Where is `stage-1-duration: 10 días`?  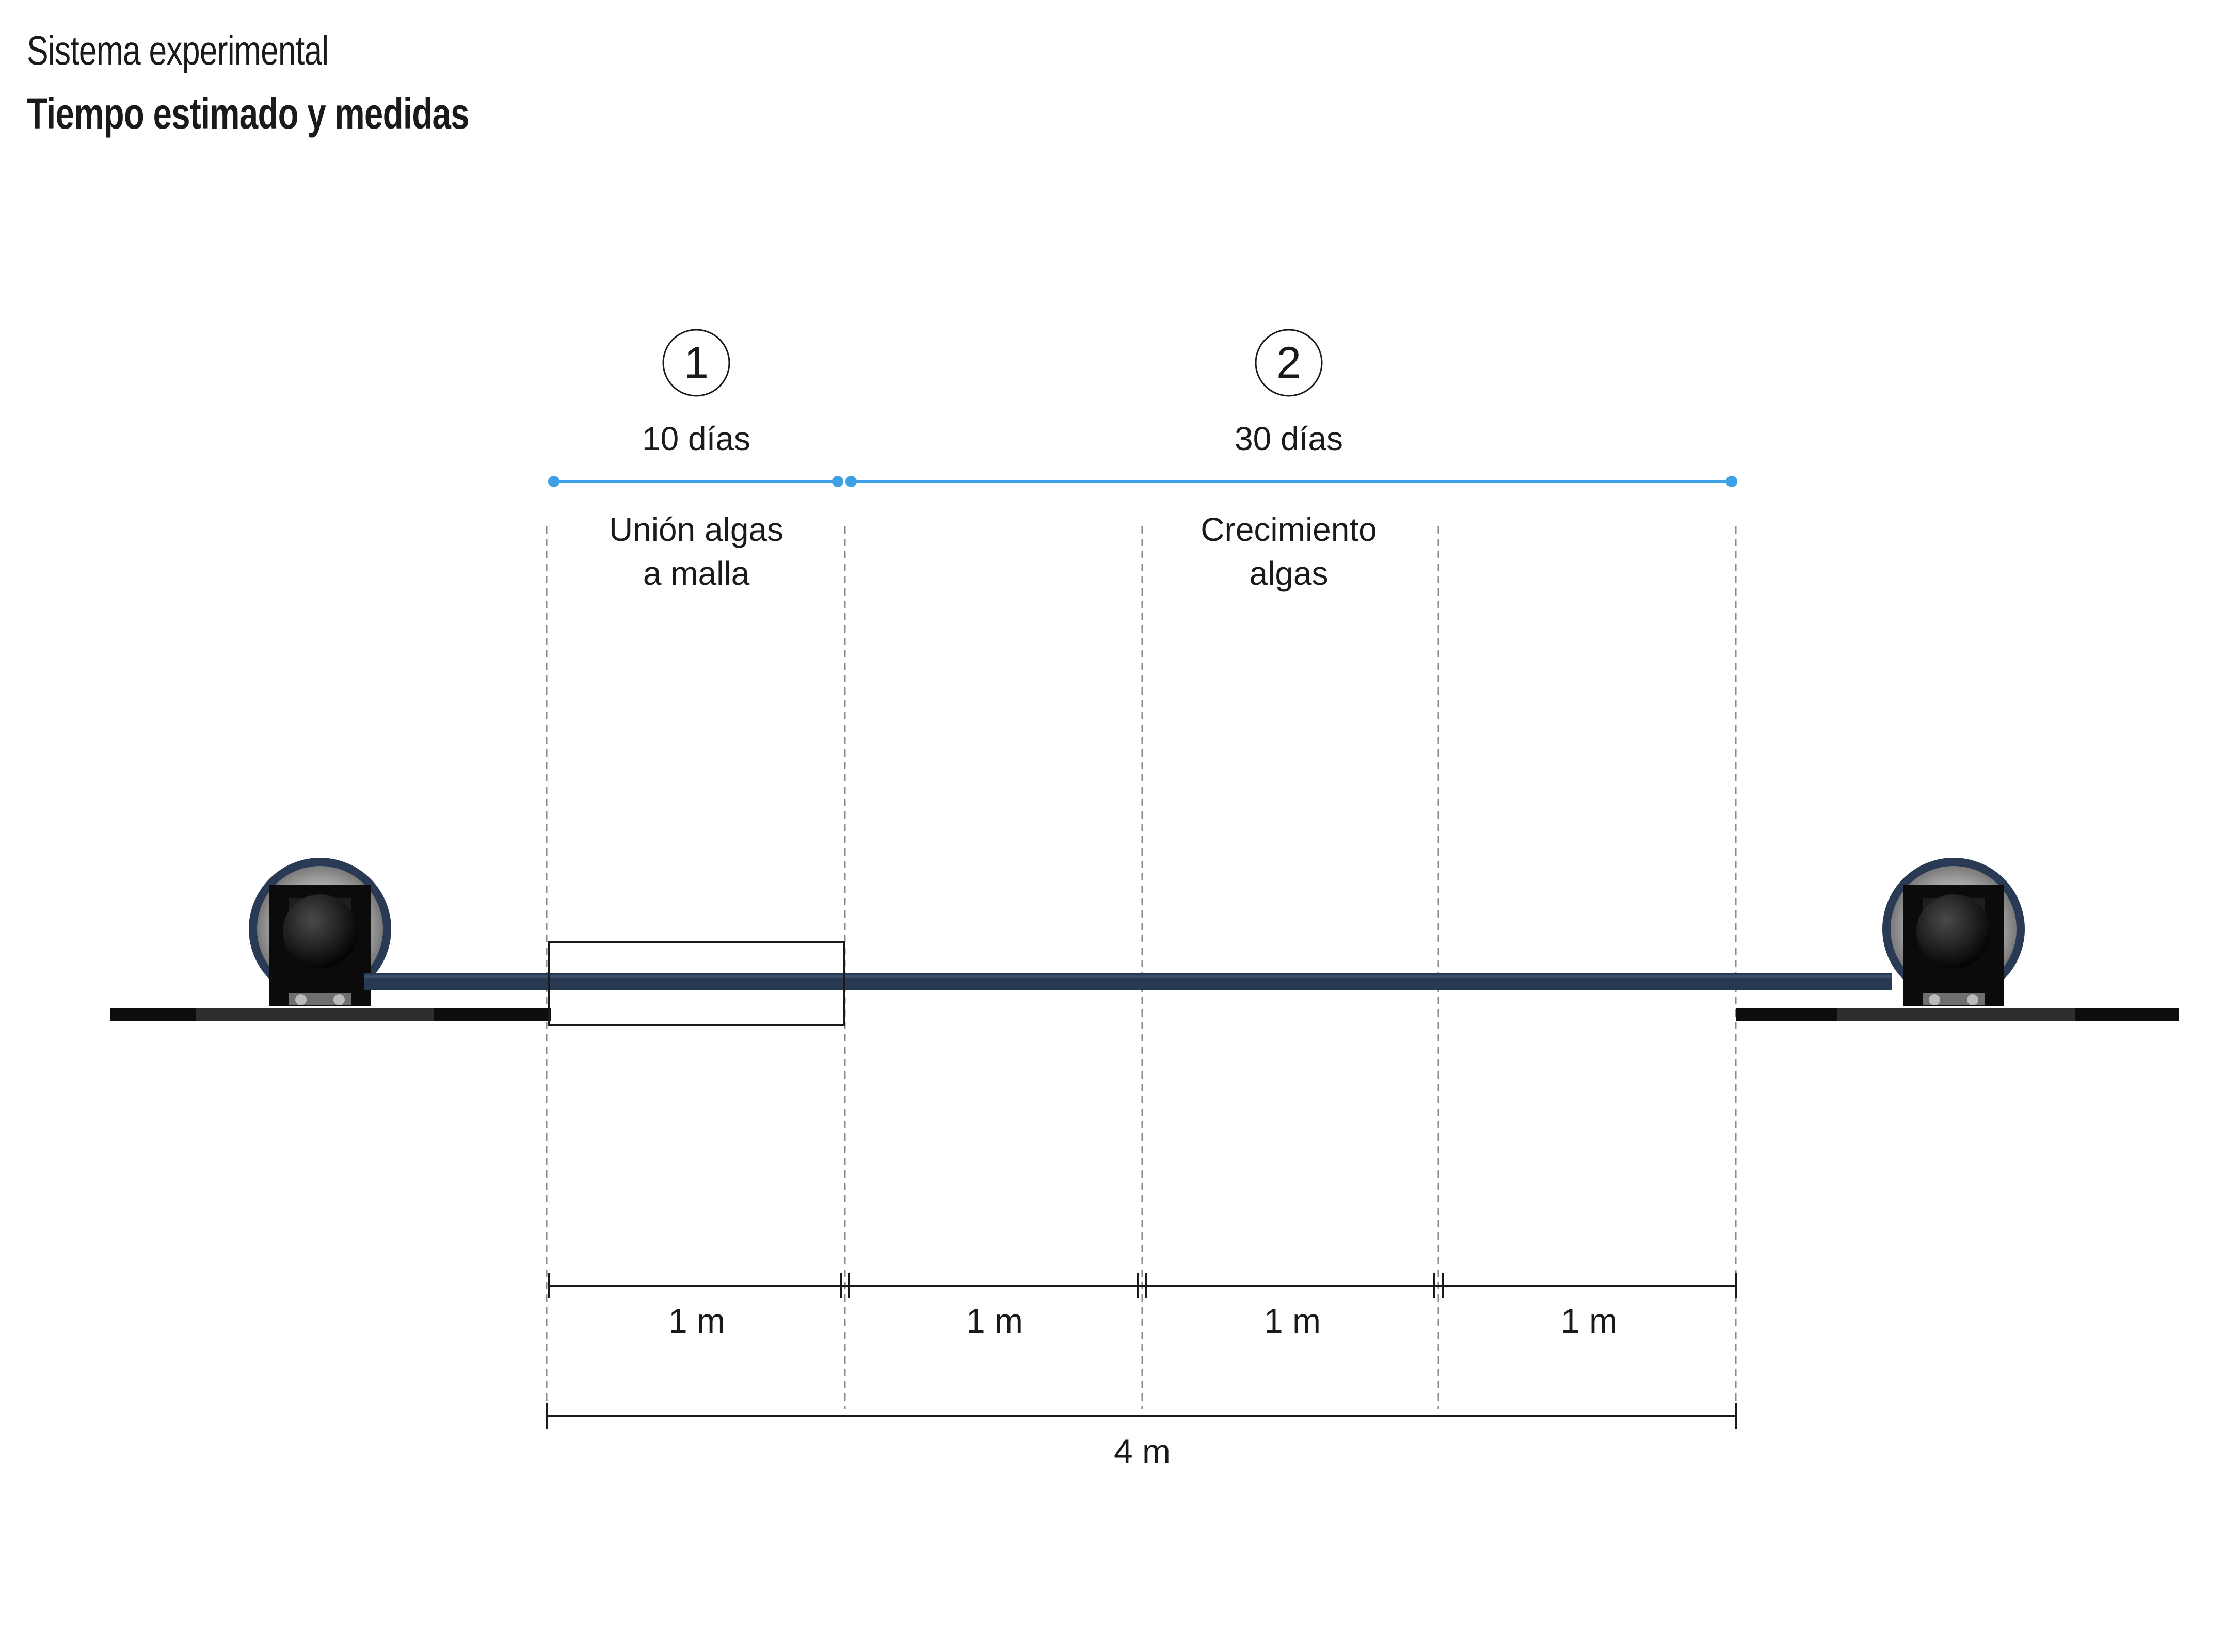
stage-1-duration: 10 días is located at coordinates (696, 438).